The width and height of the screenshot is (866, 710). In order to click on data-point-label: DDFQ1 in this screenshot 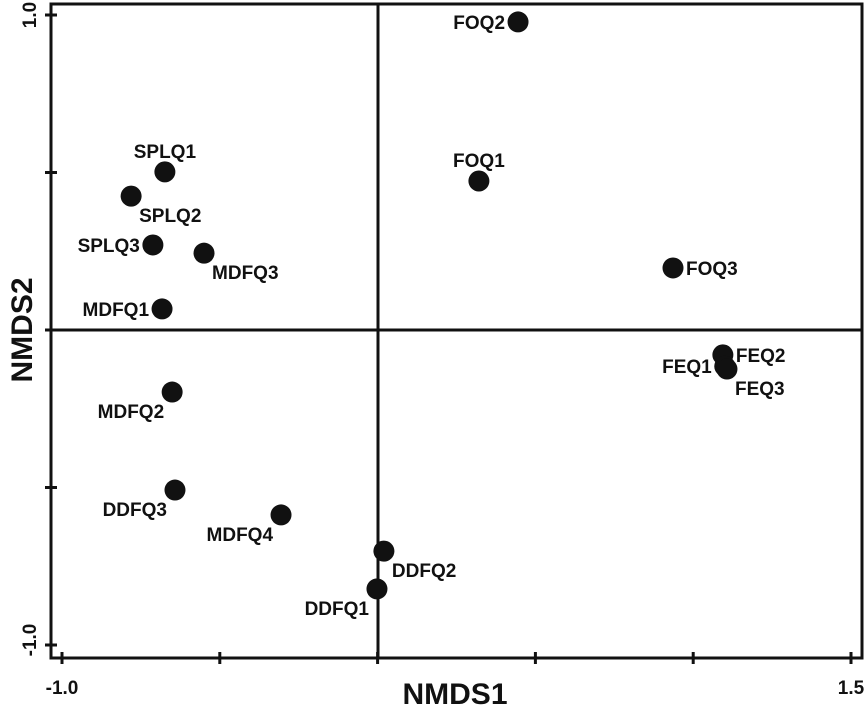, I will do `click(337, 609)`.